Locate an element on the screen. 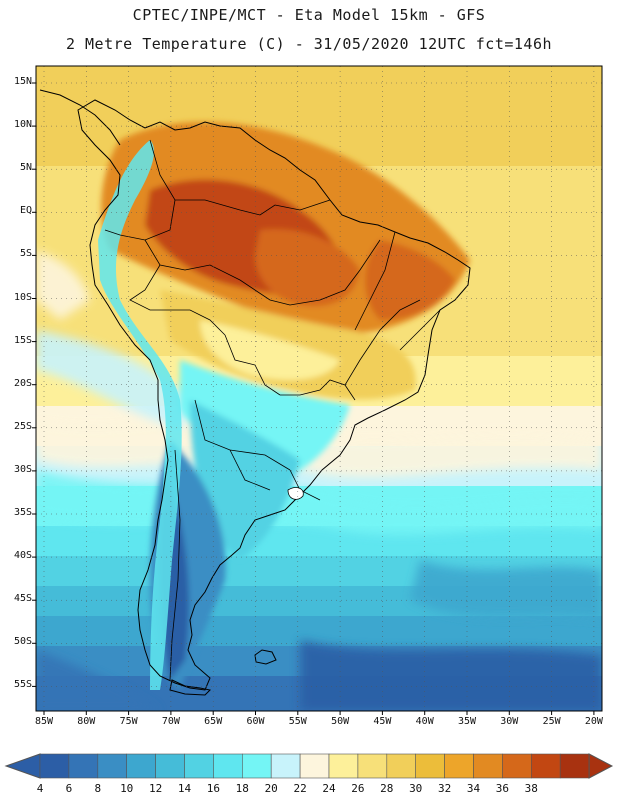  lon-label: 60W is located at coordinates (255, 721).